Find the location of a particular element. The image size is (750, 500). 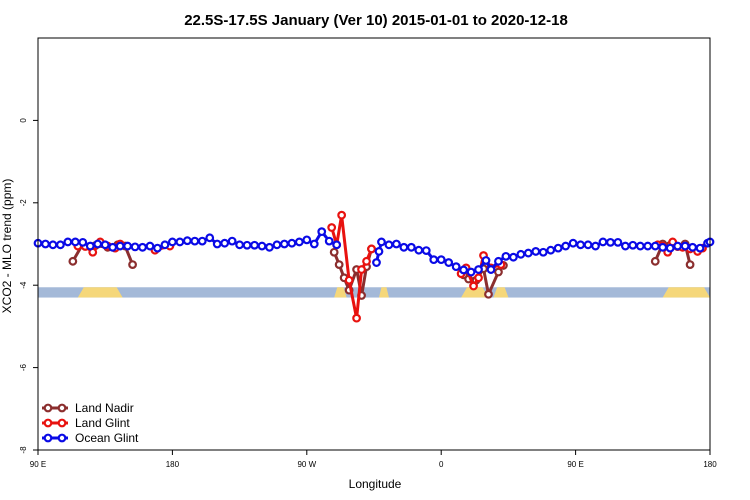

legend-label: Ocean Glint is located at coordinates (107, 438).